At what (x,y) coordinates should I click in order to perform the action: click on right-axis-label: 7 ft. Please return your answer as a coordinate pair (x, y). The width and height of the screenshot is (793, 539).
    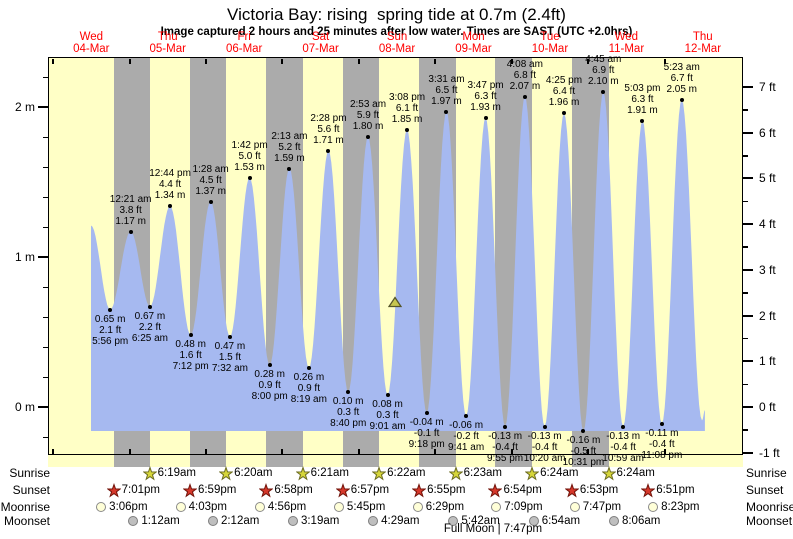
    Looking at the image, I should click on (767, 86).